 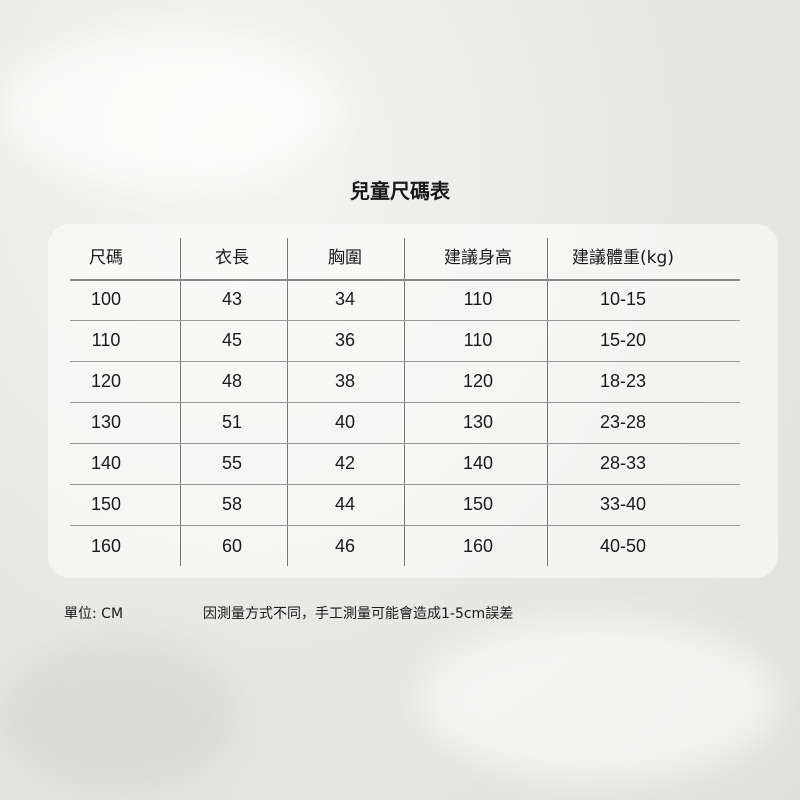 What do you see at coordinates (623, 299) in the screenshot?
I see `table-cell: 10-15` at bounding box center [623, 299].